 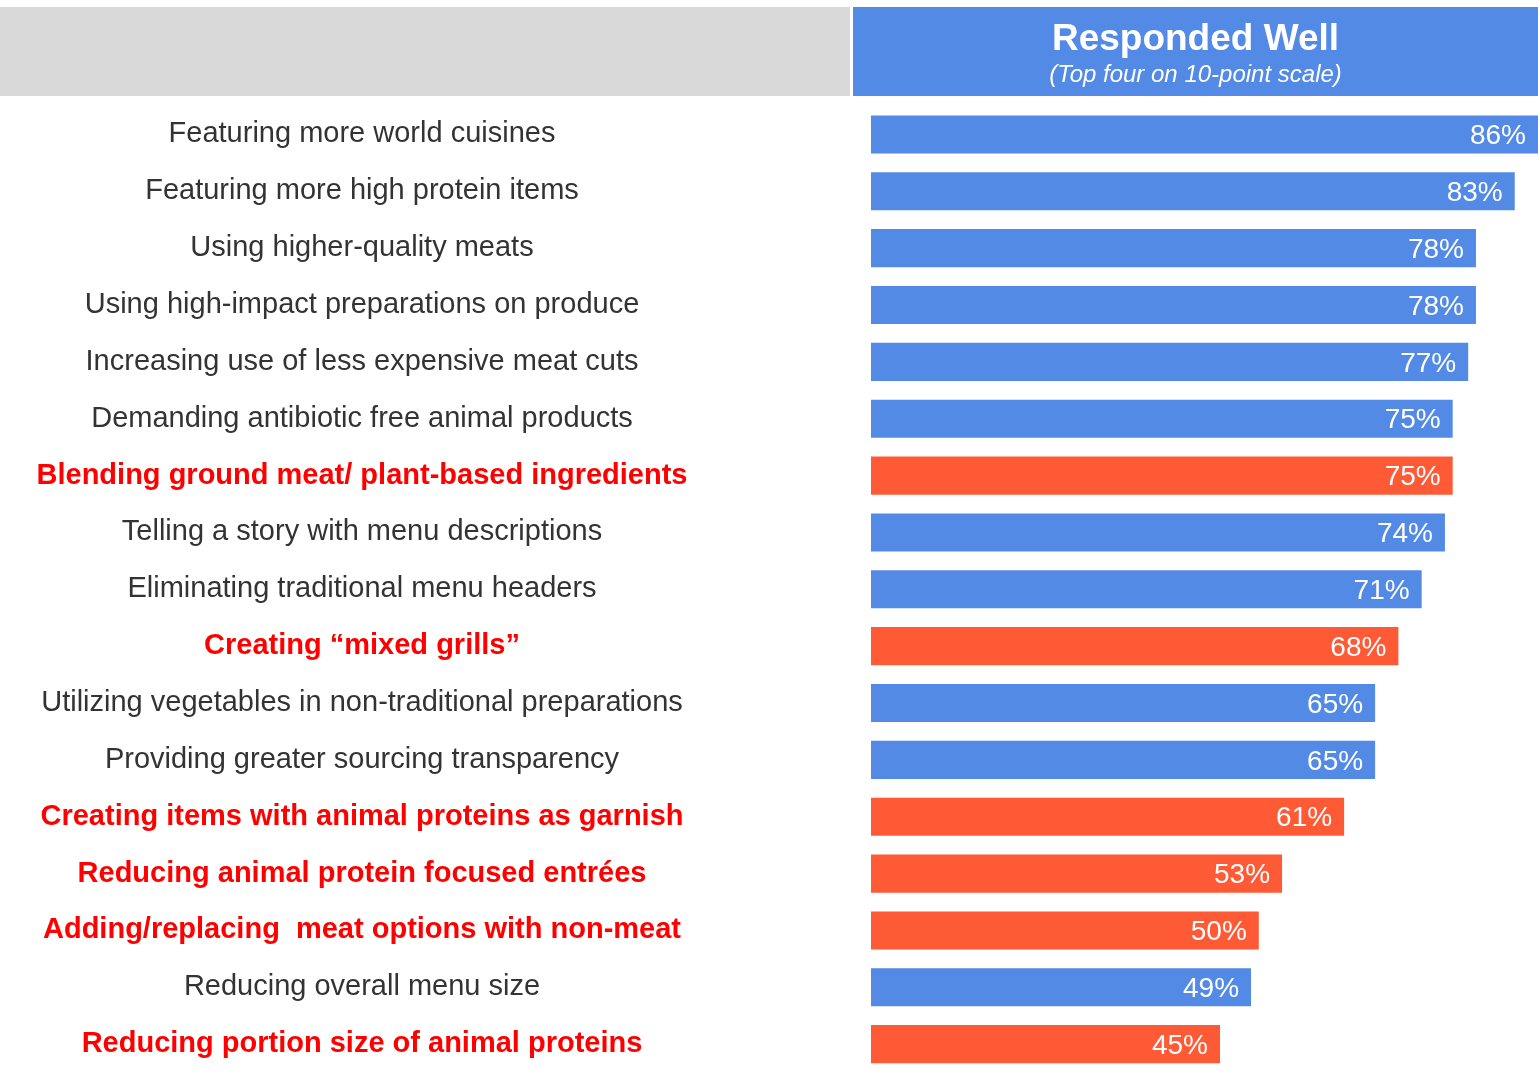 I want to click on data-label: 71%, so click(x=1381, y=590).